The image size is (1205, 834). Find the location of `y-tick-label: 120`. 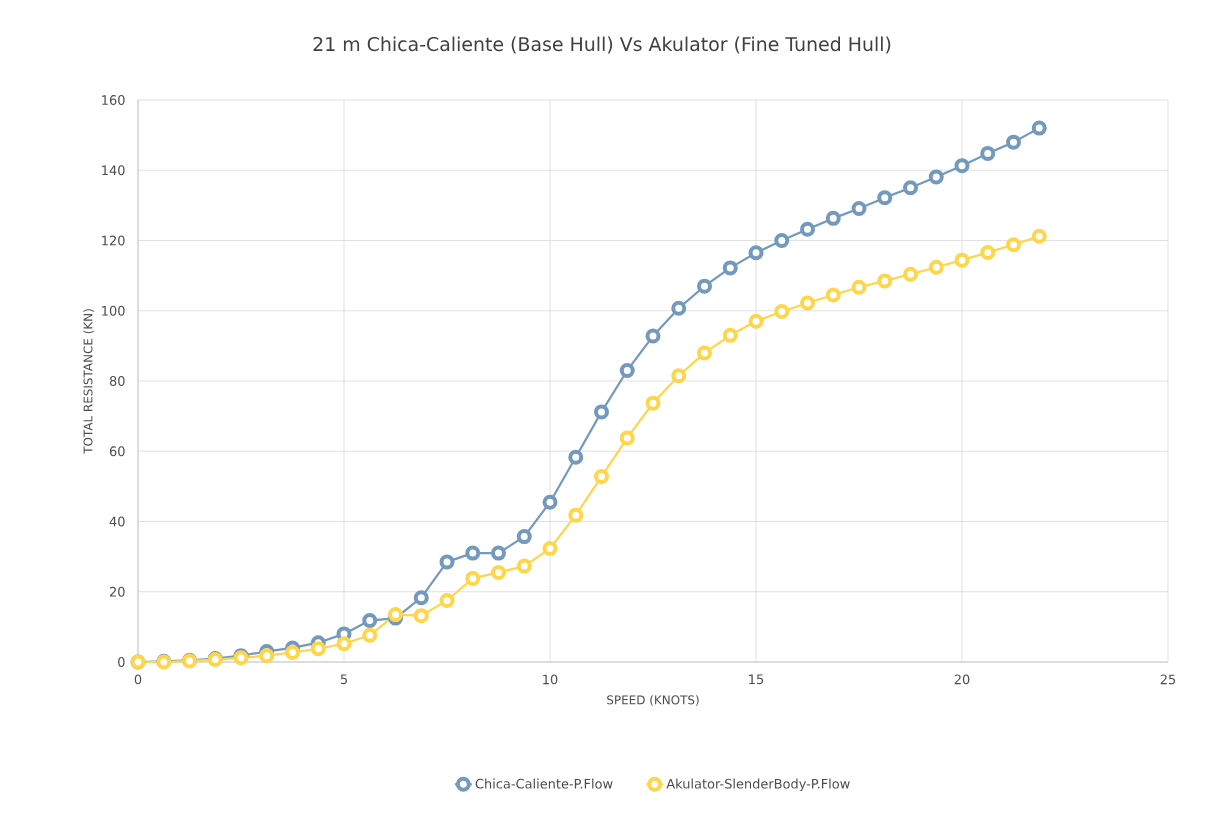

y-tick-label: 120 is located at coordinates (113, 240).